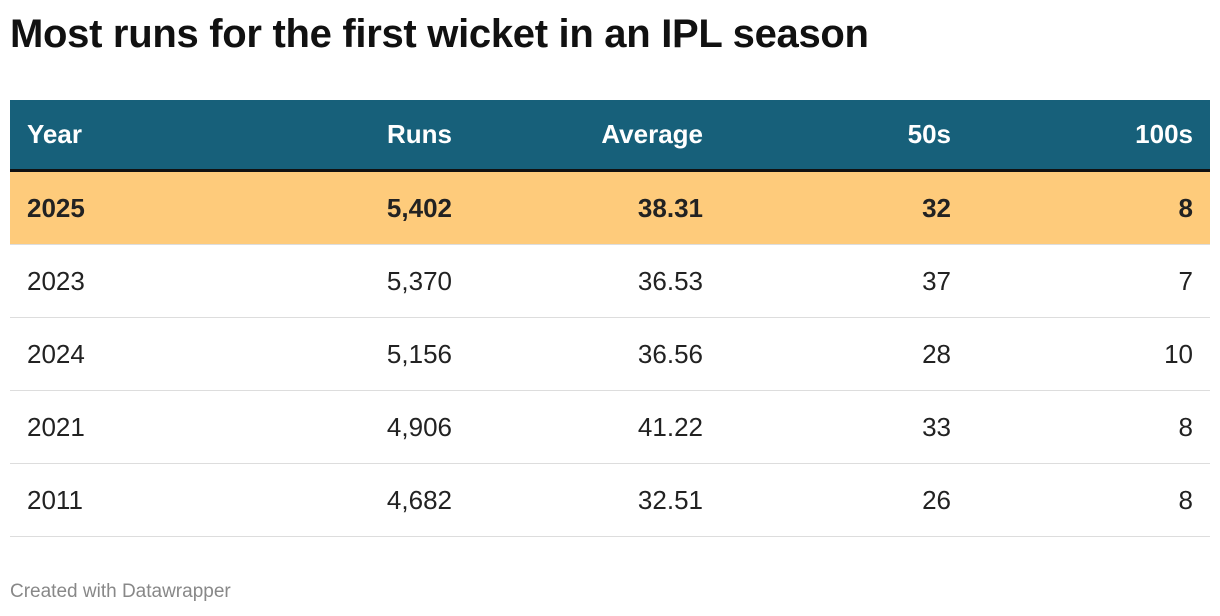  What do you see at coordinates (56, 426) in the screenshot?
I see `table-cell: 2021` at bounding box center [56, 426].